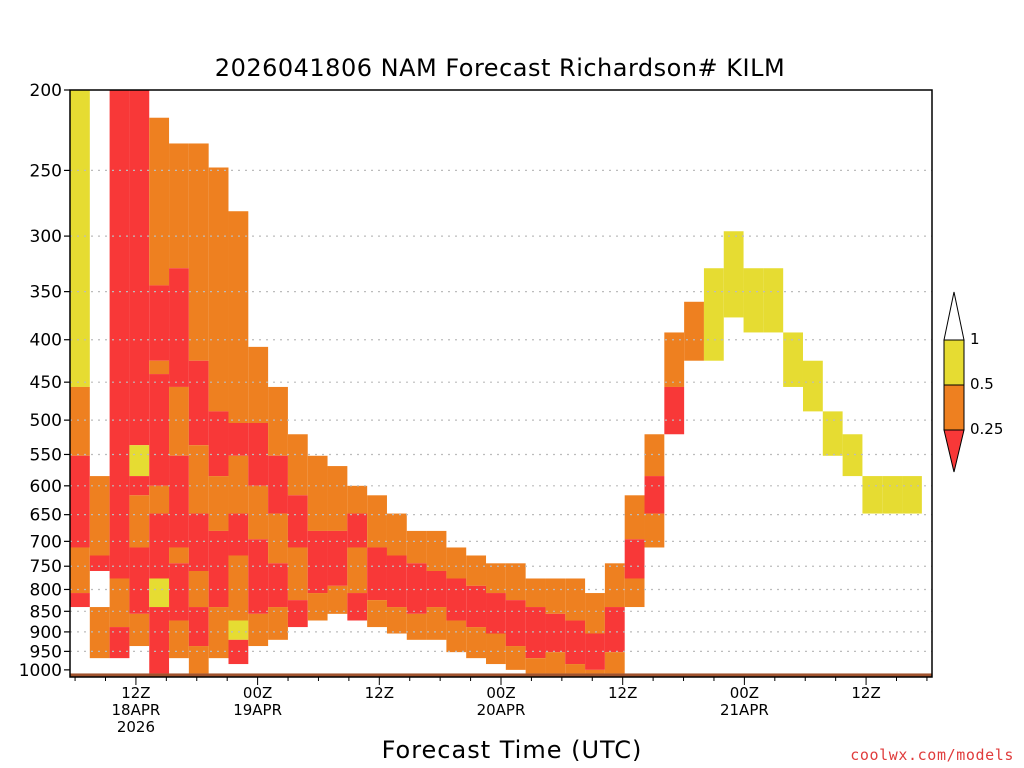 The height and width of the screenshot is (768, 1024). What do you see at coordinates (46, 652) in the screenshot?
I see `y-tick-label: 950` at bounding box center [46, 652].